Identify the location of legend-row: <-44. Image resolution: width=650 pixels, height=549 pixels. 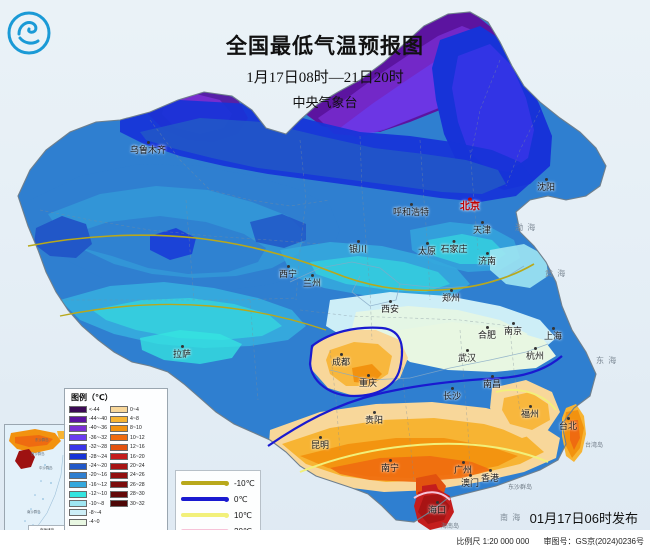
(88, 409).